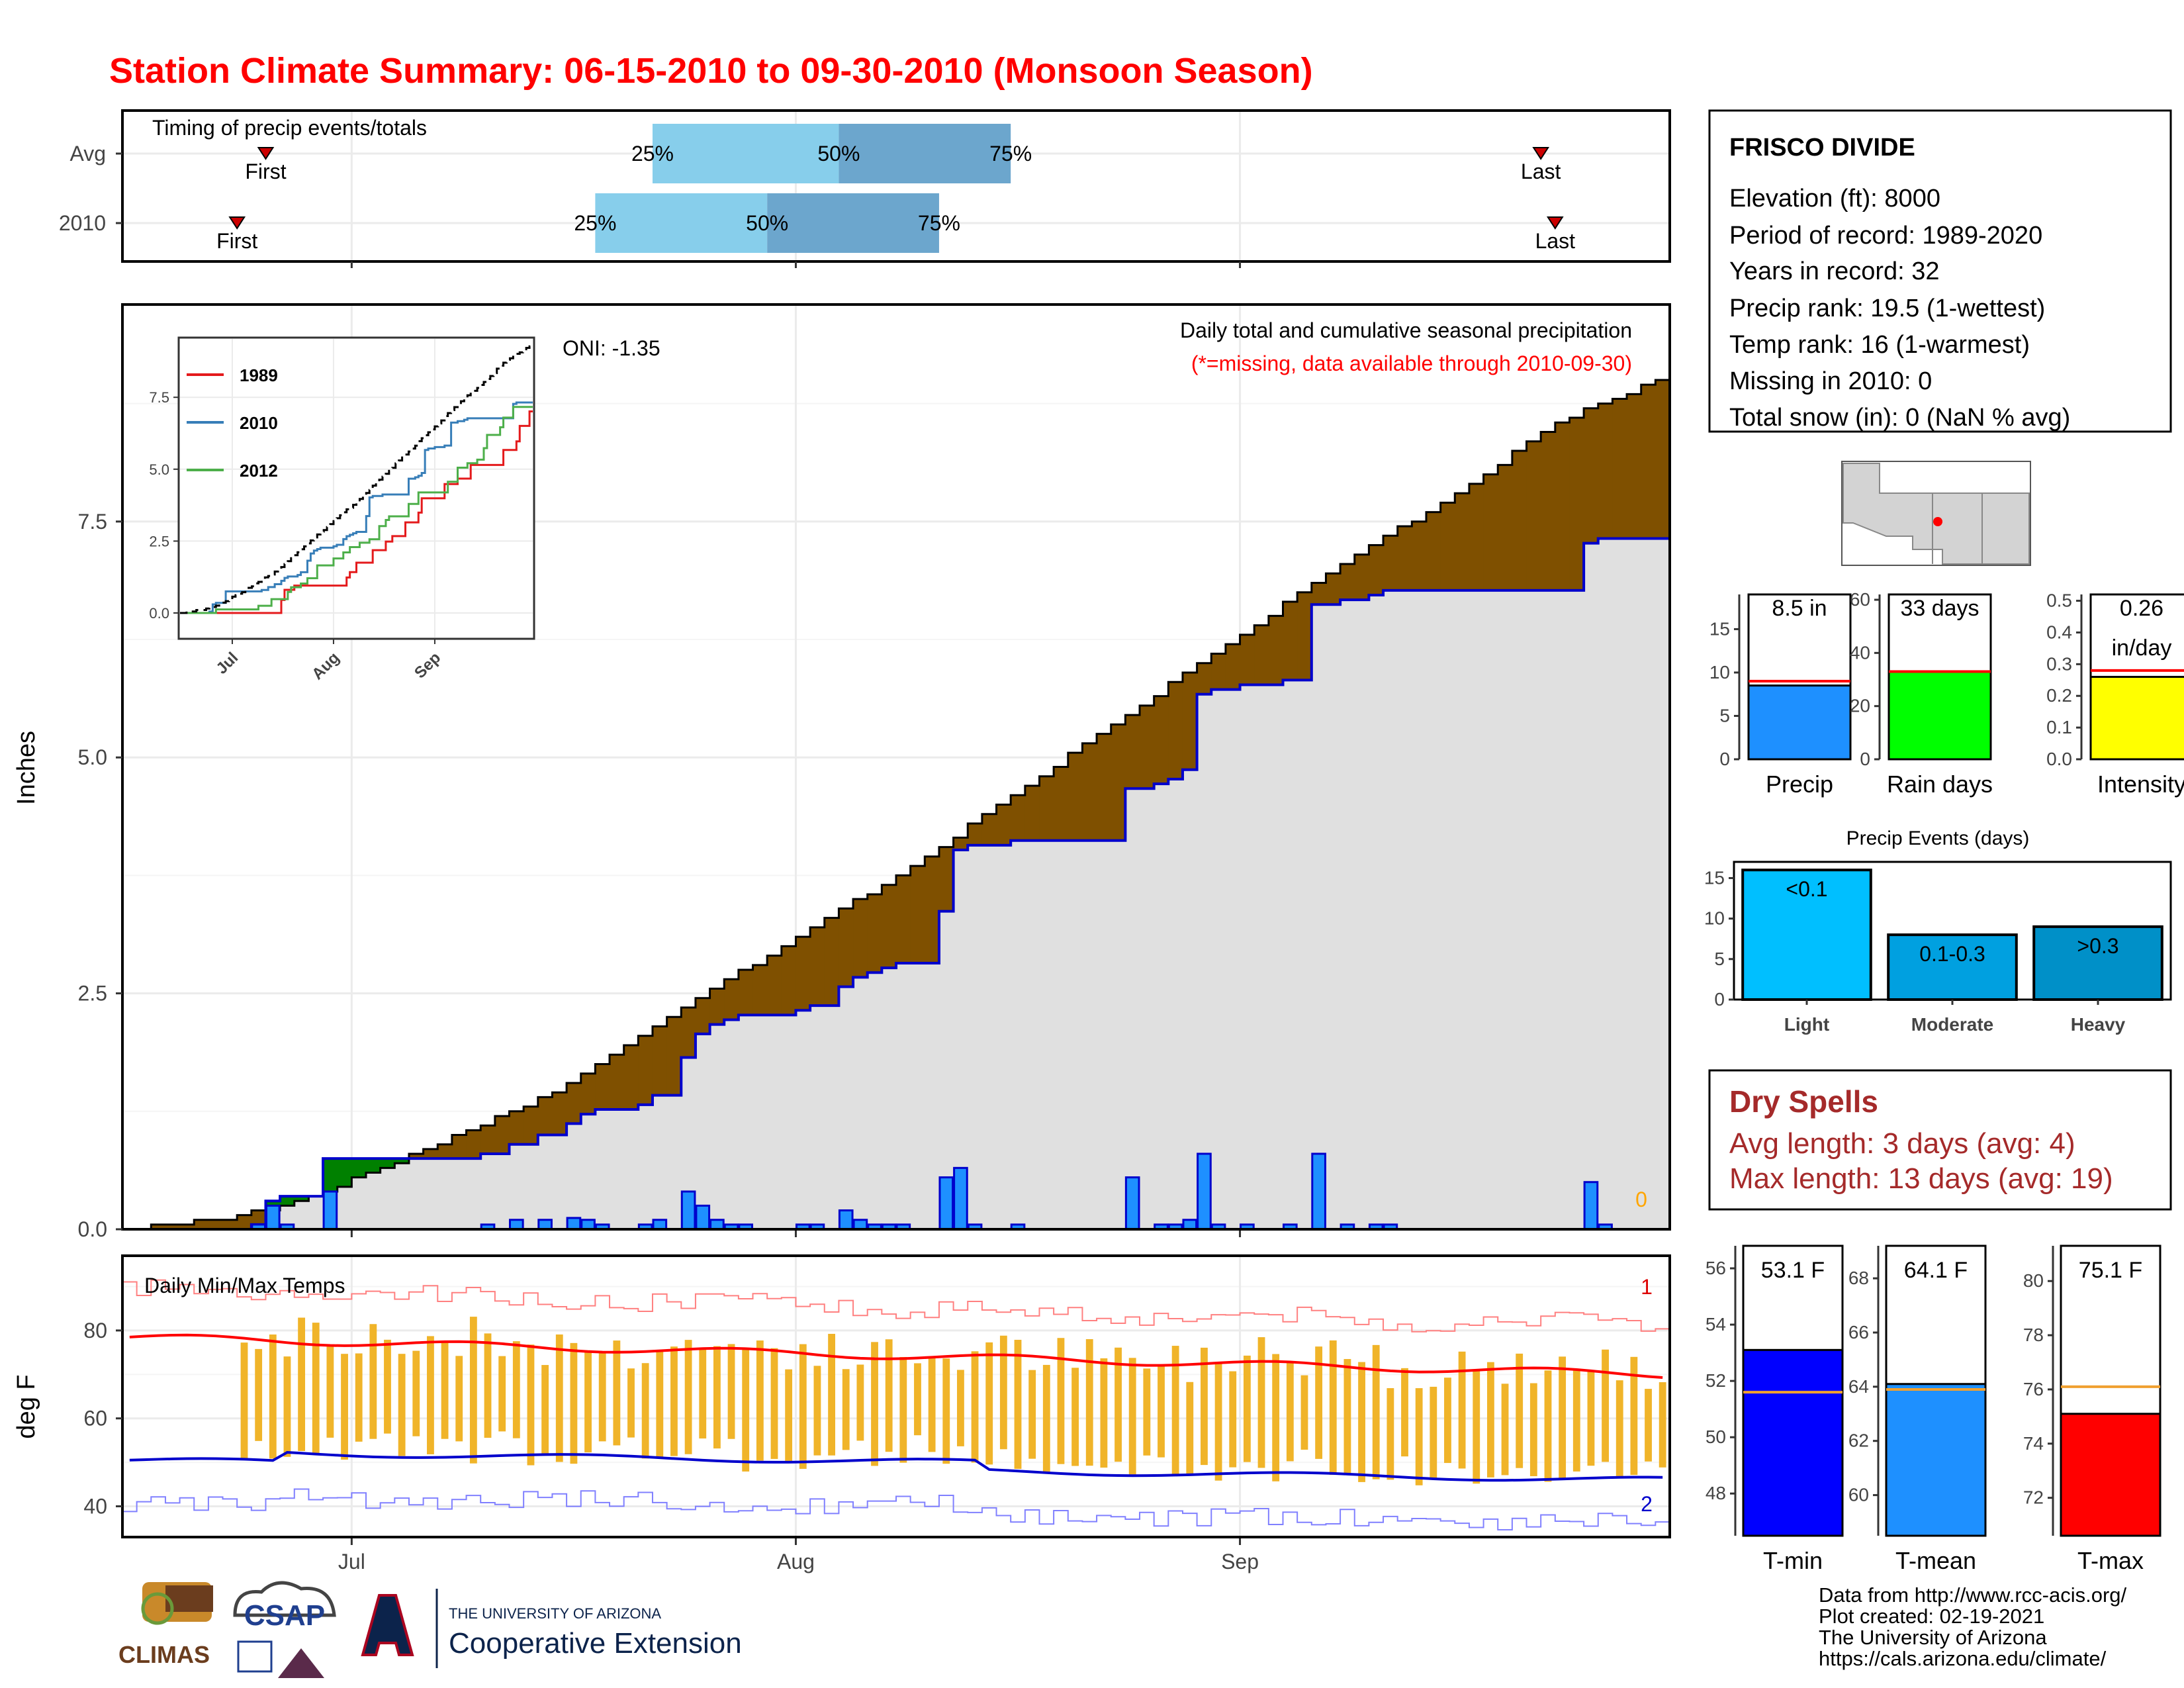 This screenshot has width=2184, height=1688. I want to click on precip-event-label: Light, so click(1806, 1024).